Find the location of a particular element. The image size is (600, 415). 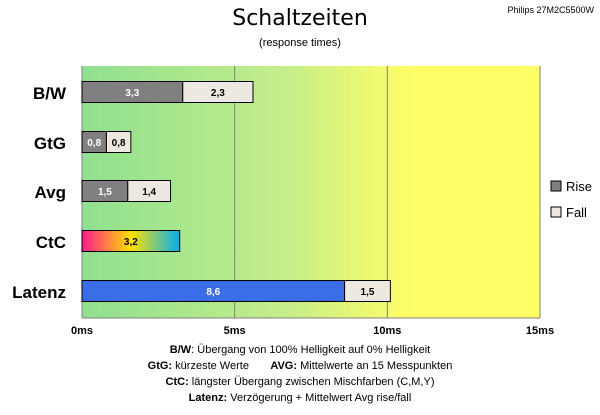

ctc-bar is located at coordinates (131, 241).